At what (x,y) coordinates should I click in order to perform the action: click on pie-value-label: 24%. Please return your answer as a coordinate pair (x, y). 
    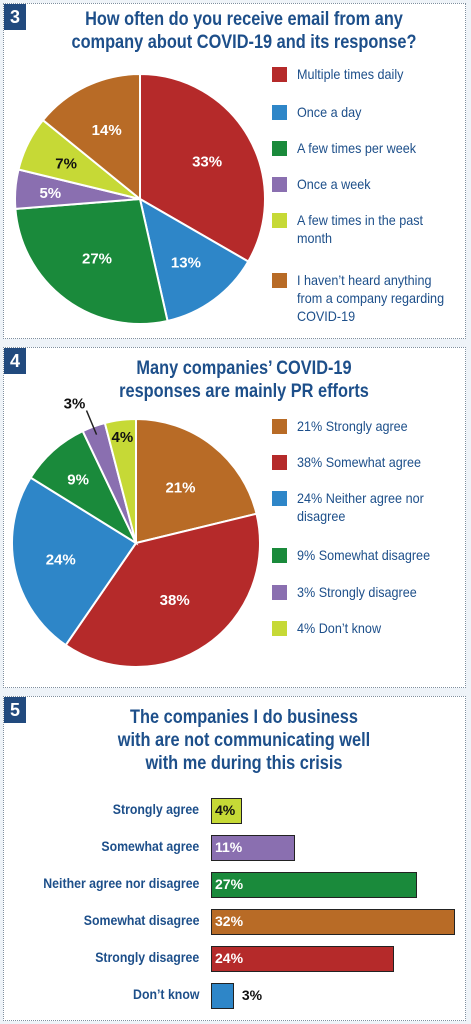
    Looking at the image, I should click on (61, 560).